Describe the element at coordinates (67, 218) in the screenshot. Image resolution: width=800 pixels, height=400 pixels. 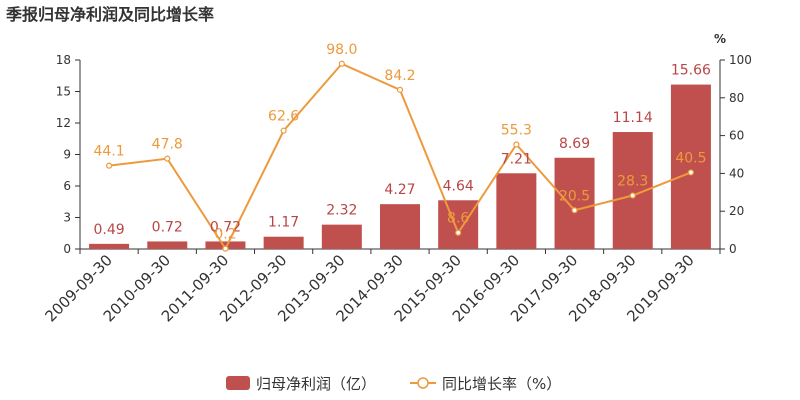
I see `left-tick-label: 3` at that location.